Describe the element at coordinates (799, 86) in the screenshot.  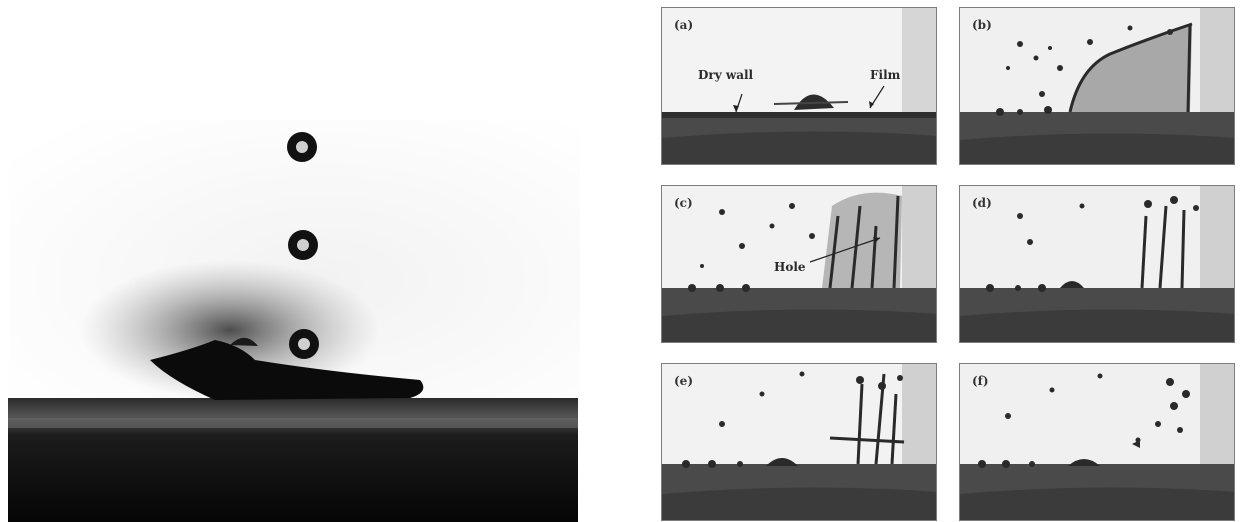
I see `panel-a: (a) Dry wall Film` at that location.